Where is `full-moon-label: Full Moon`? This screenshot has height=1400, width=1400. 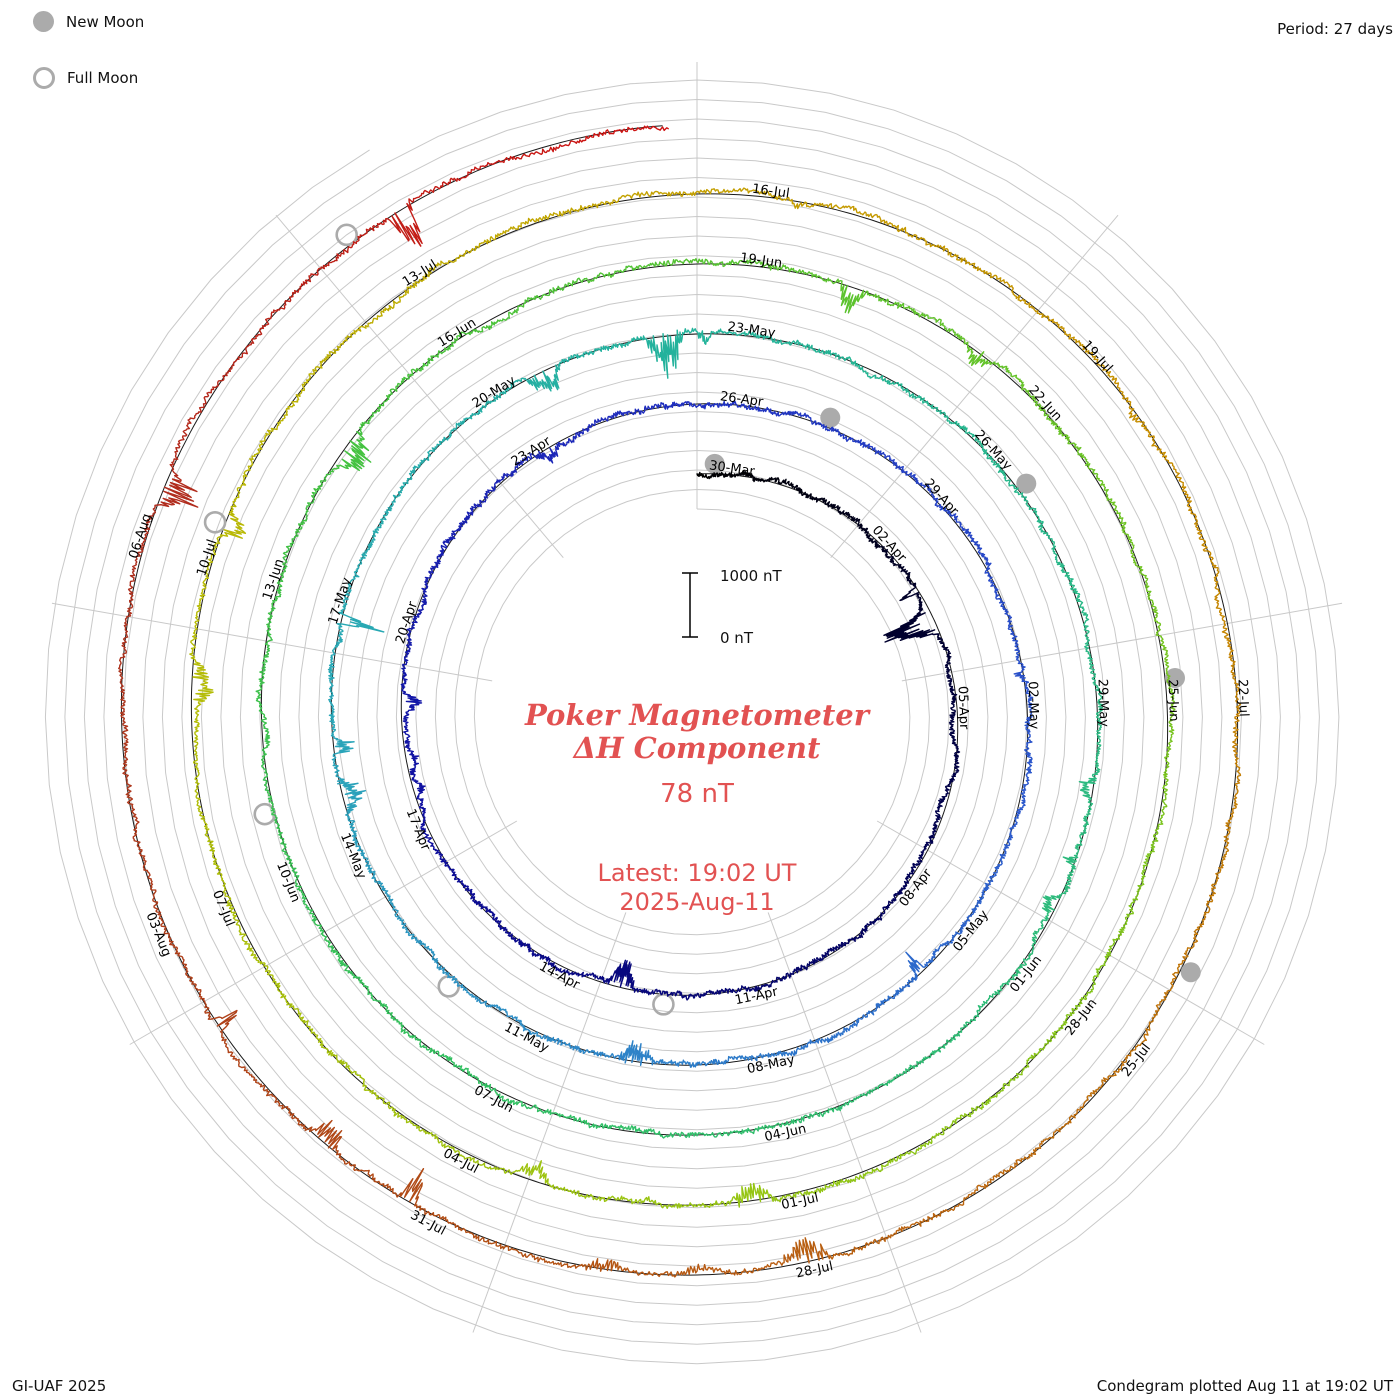
full-moon-label: Full Moon is located at coordinates (103, 78).